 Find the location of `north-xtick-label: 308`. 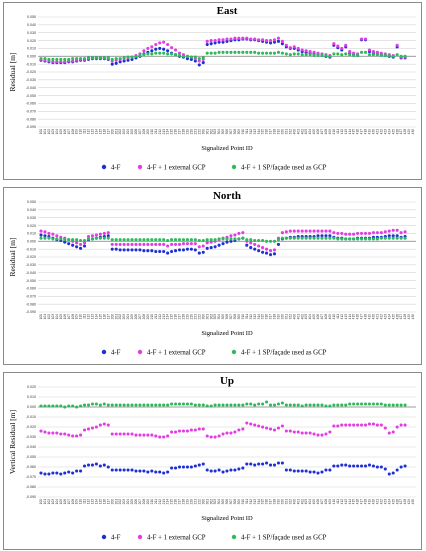

north-xtick-label: 308 is located at coordinates (235, 317).